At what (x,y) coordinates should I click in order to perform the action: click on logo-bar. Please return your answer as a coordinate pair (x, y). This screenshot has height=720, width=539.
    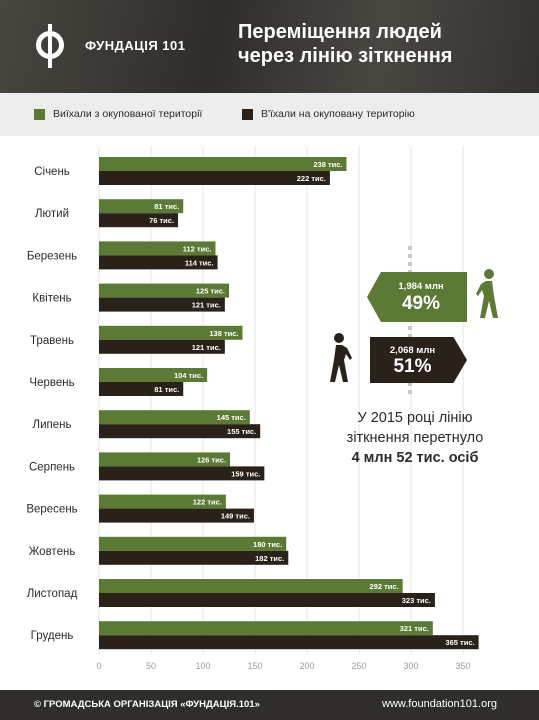
    Looking at the image, I should click on (50, 46).